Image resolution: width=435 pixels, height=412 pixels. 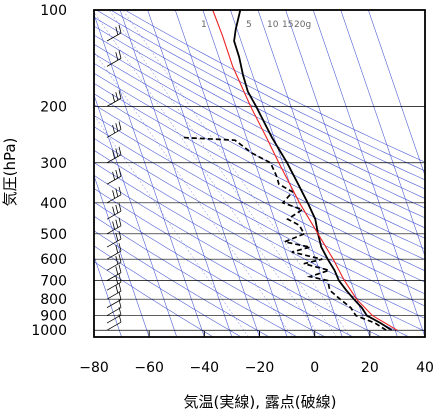 What do you see at coordinates (53, 11) in the screenshot?
I see `y-tick-label: 100` at bounding box center [53, 11].